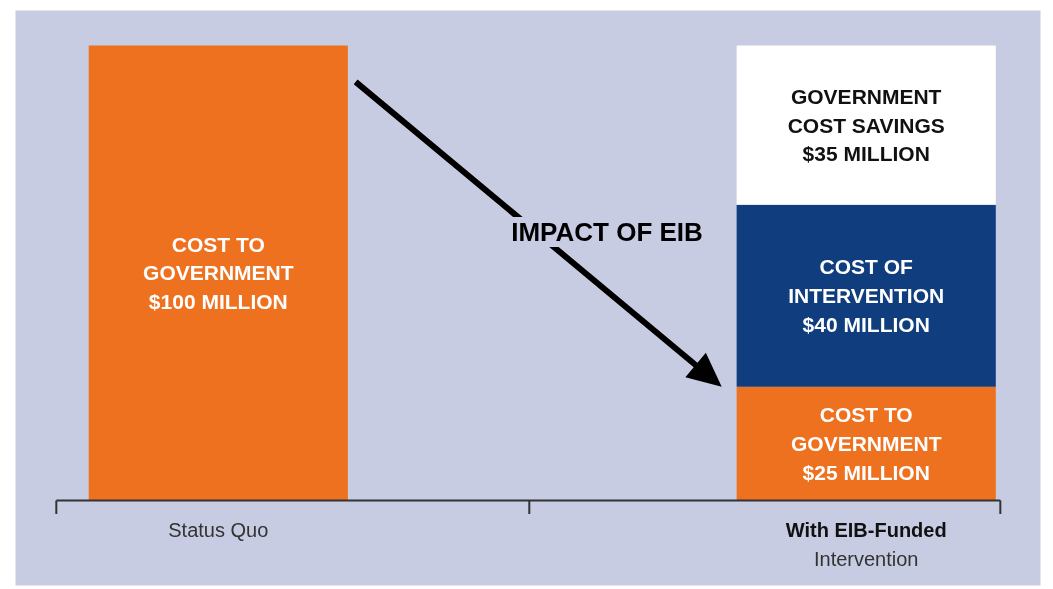 The height and width of the screenshot is (589, 1053). Describe the element at coordinates (866, 295) in the screenshot. I see `data-label: COST OF INTERVENTION $40 MILLION` at that location.